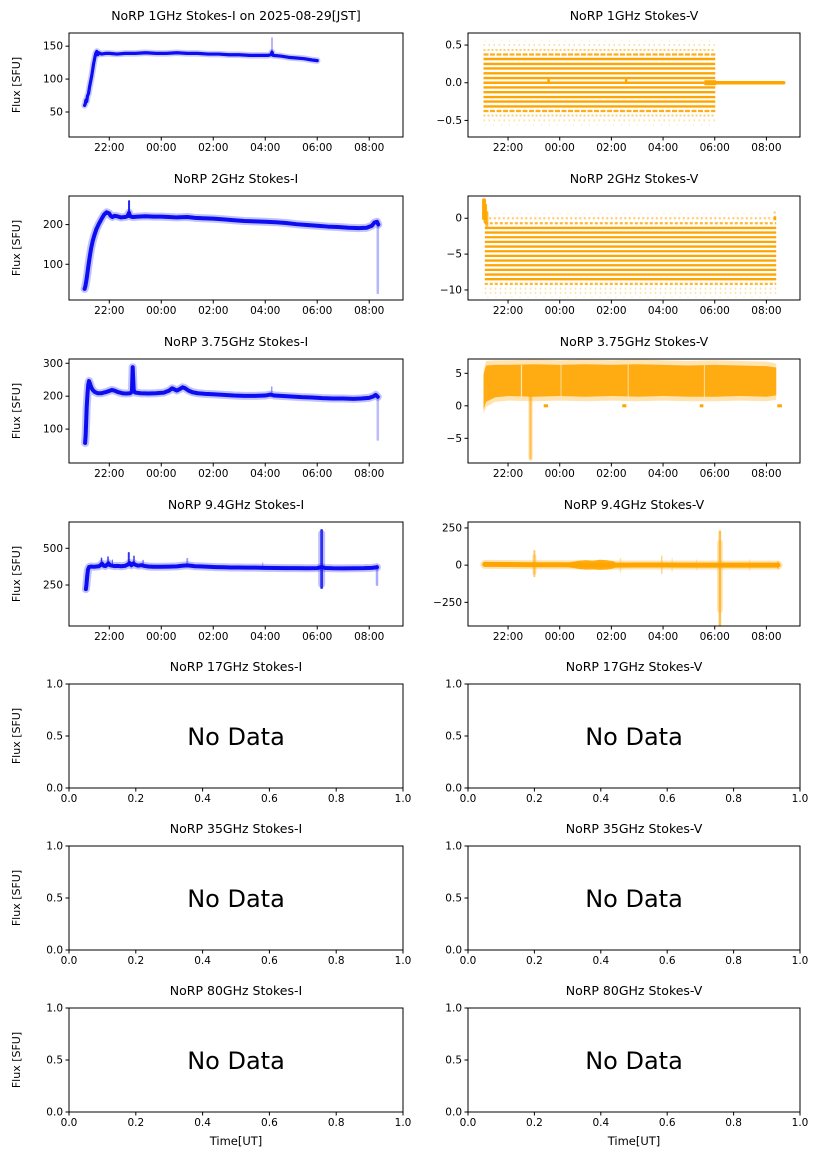  Describe the element at coordinates (634, 1141) in the screenshot. I see `x-axis-label: Time[UT]` at that location.